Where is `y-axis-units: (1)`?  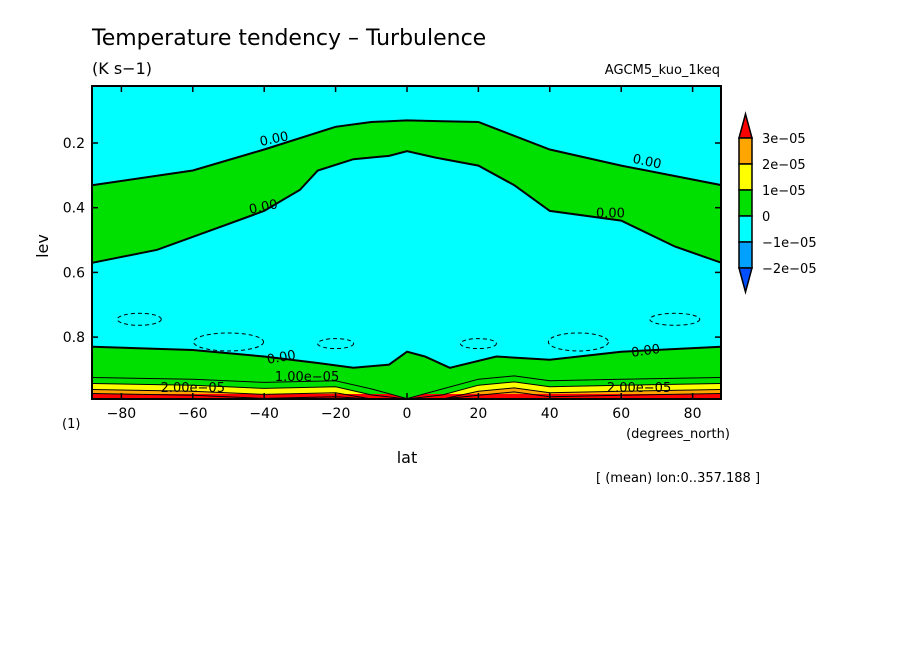
y-axis-units: (1) is located at coordinates (71, 424).